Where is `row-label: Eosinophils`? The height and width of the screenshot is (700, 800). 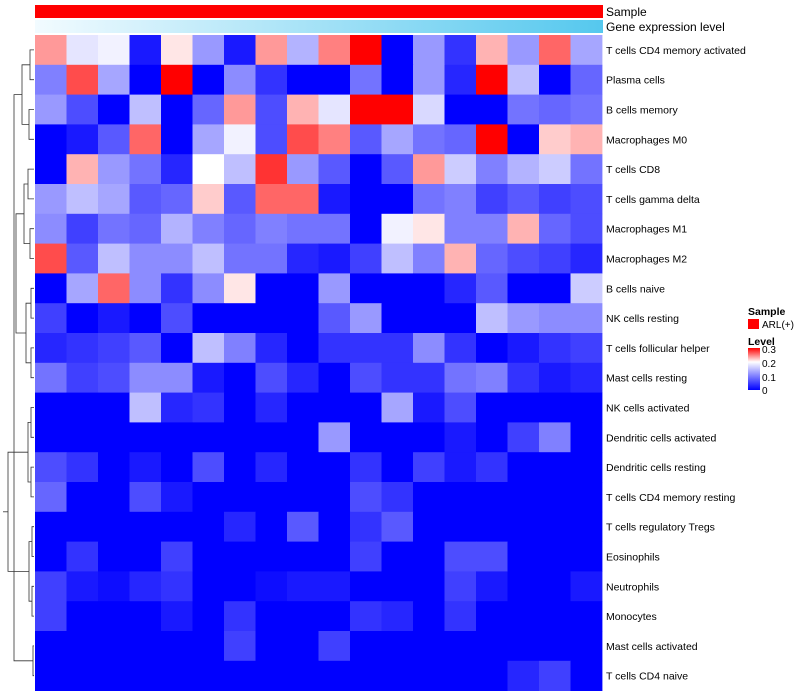
row-label: Eosinophils is located at coordinates (633, 558).